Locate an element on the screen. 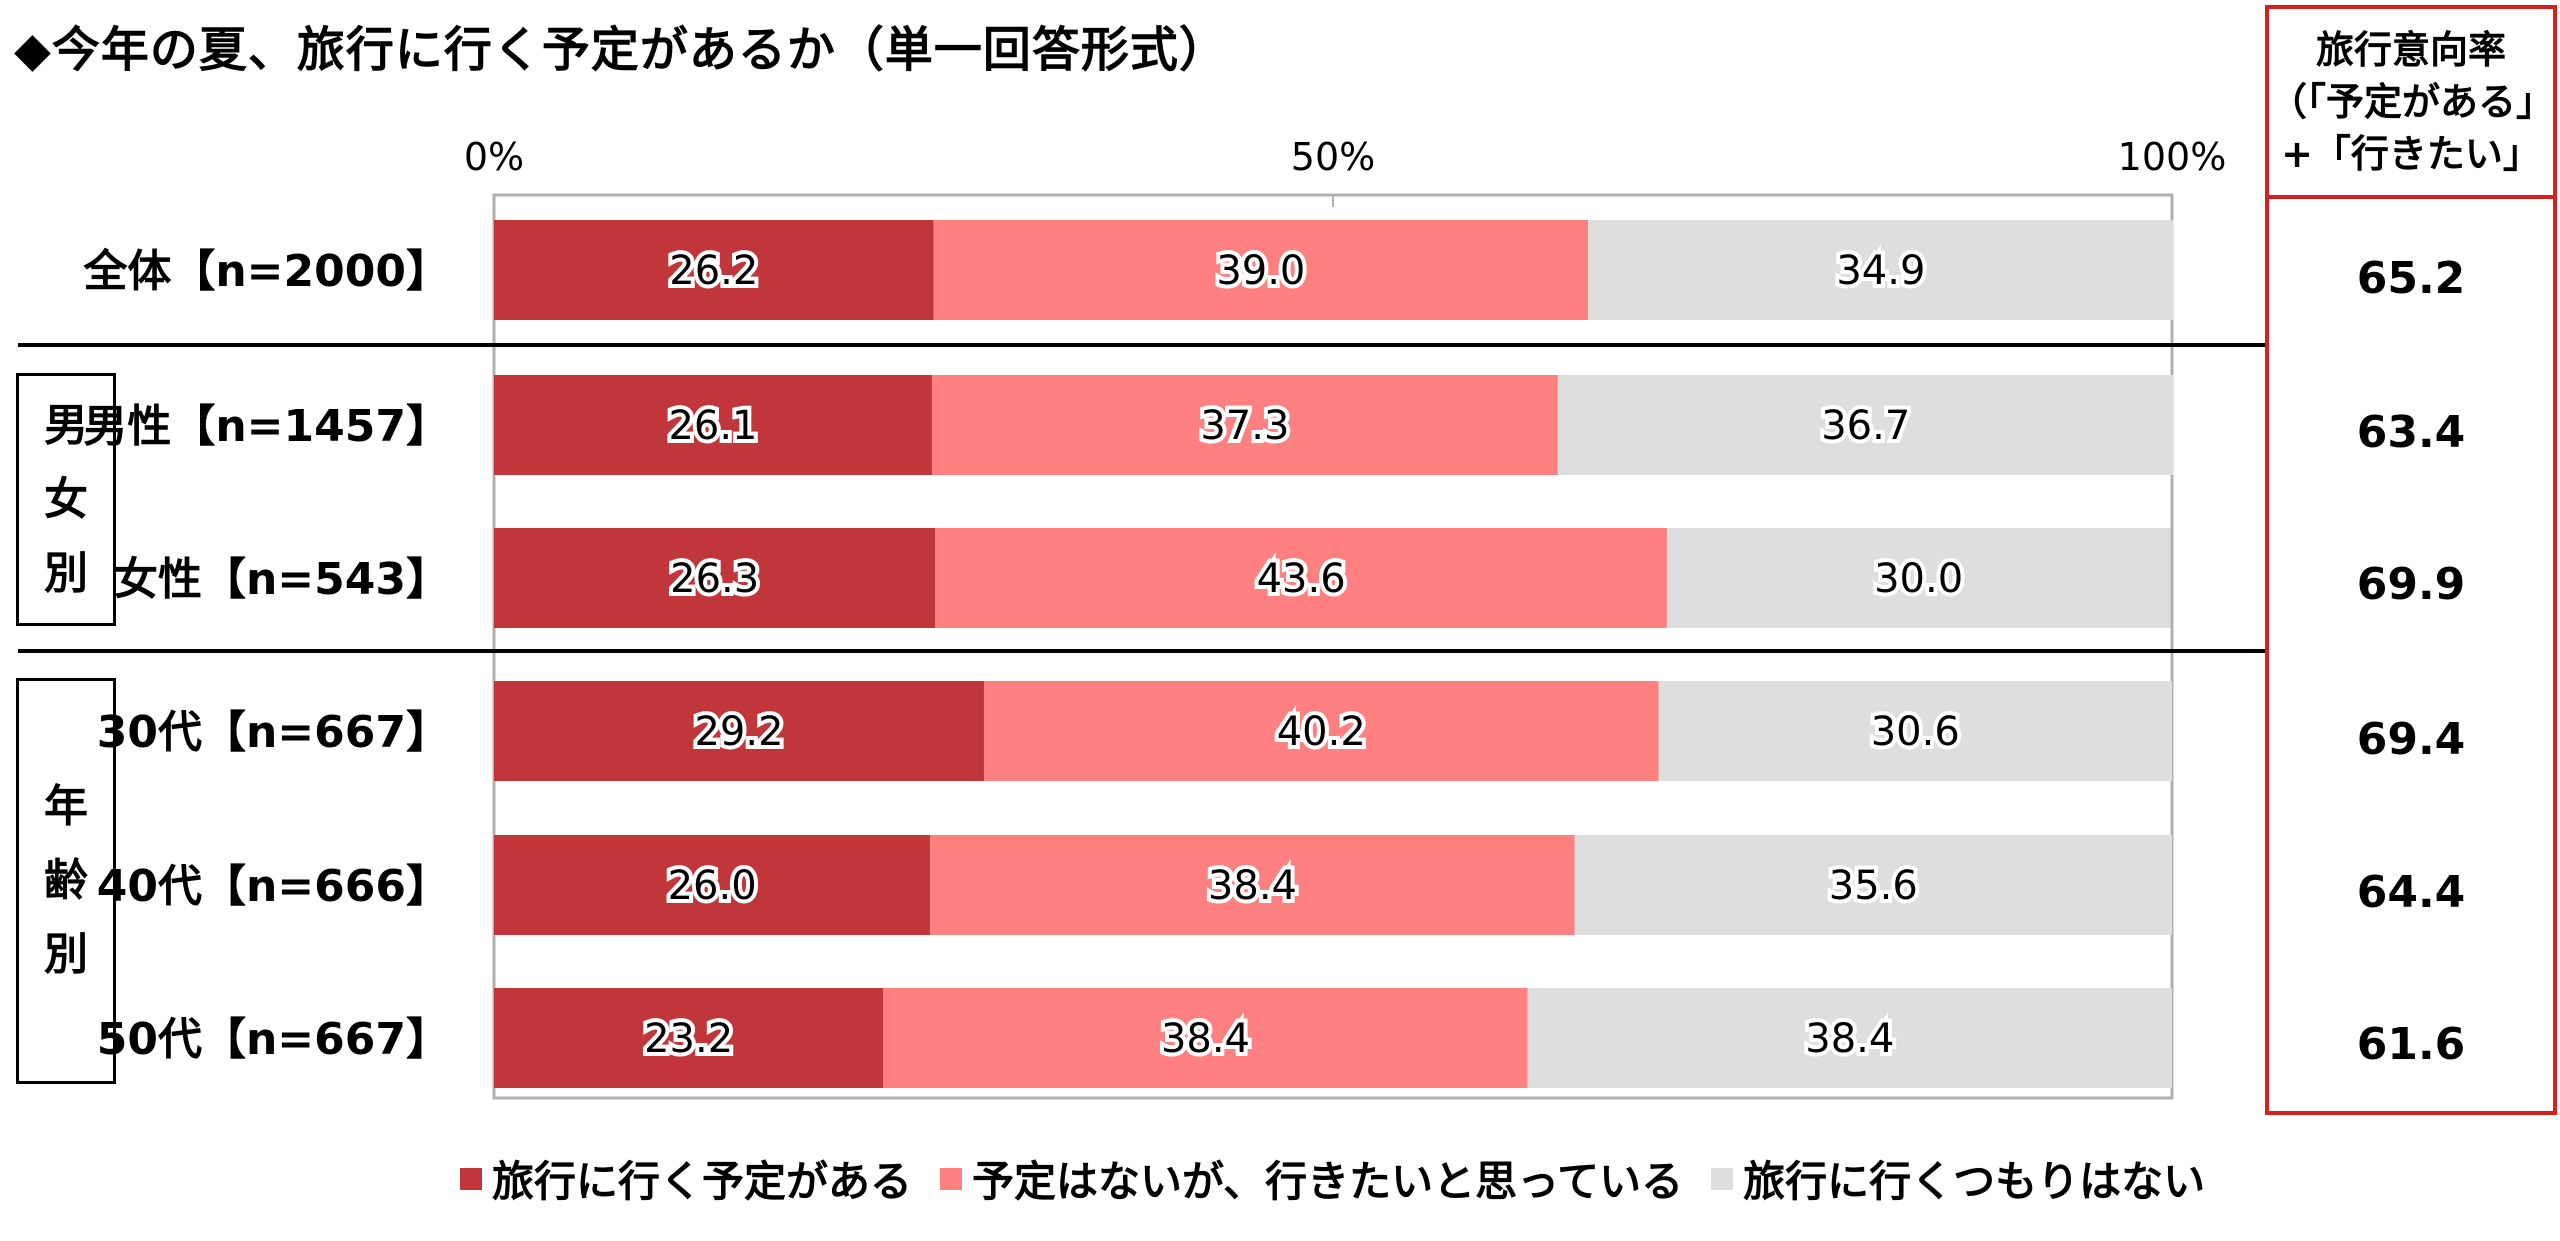 This screenshot has height=1241, width=2560. category-label: 40代【n=666】 is located at coordinates (273, 886).